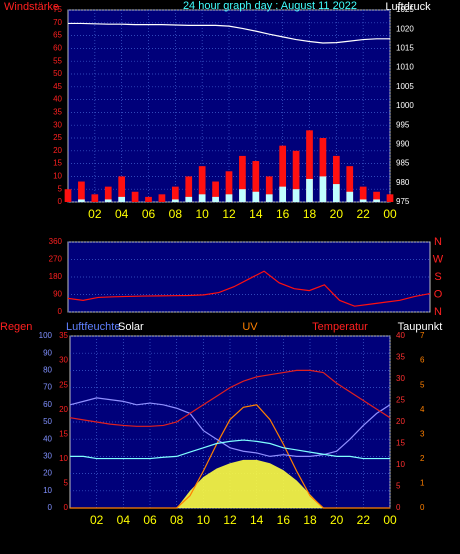  Describe the element at coordinates (422, 335) in the screenshot. I see `y-tick-label: 7` at that location.